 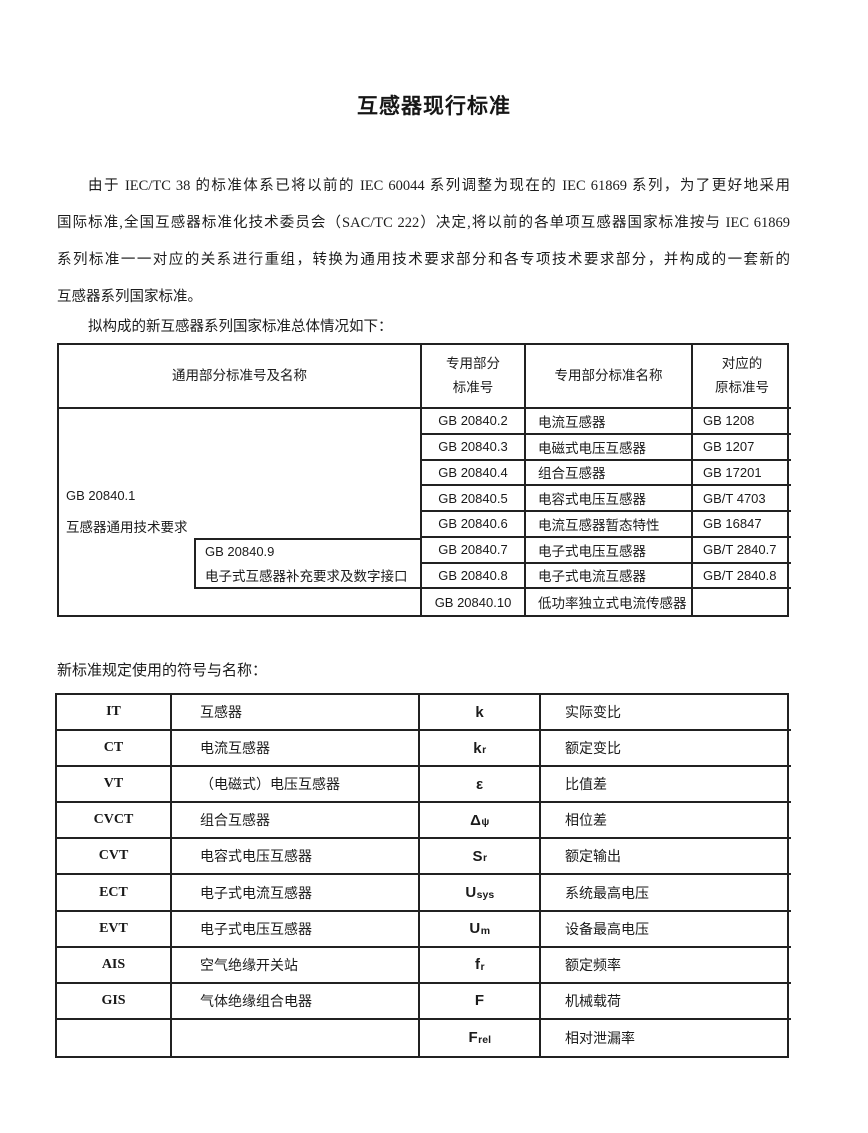 What do you see at coordinates (600, 1039) in the screenshot?
I see `t2-row-9-meaning: 相对泄漏率` at bounding box center [600, 1039].